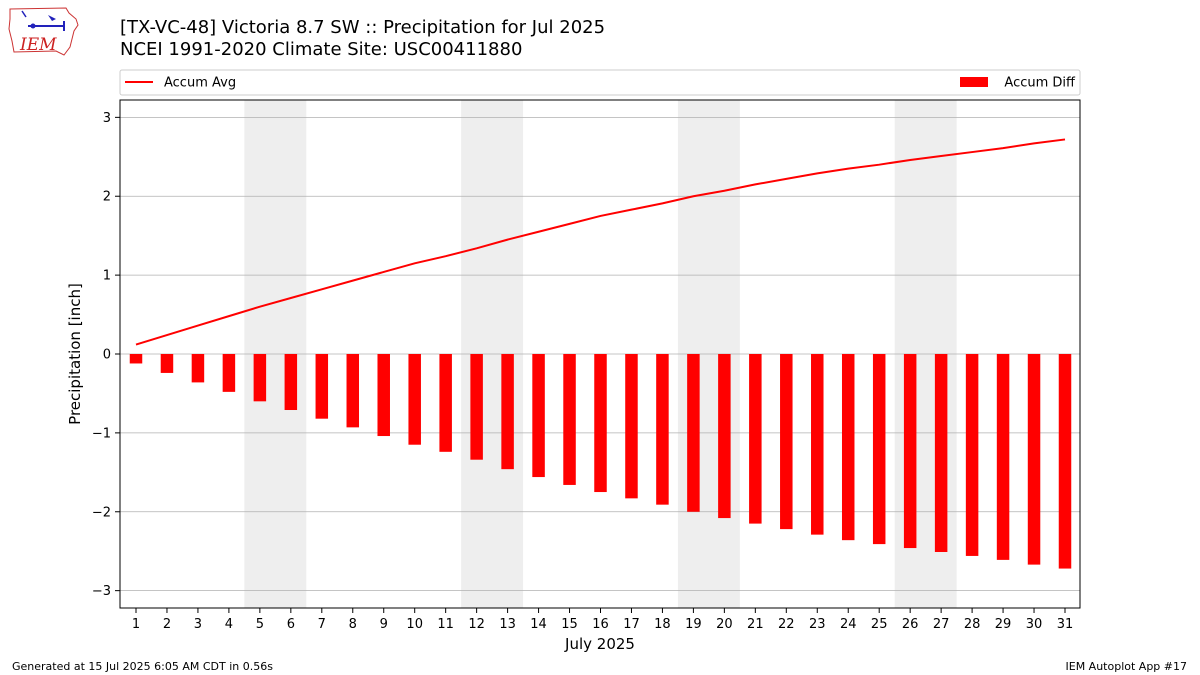 This screenshot has width=1200, height=675. I want to click on legend: Accum Avg Accum Diff, so click(600, 82).